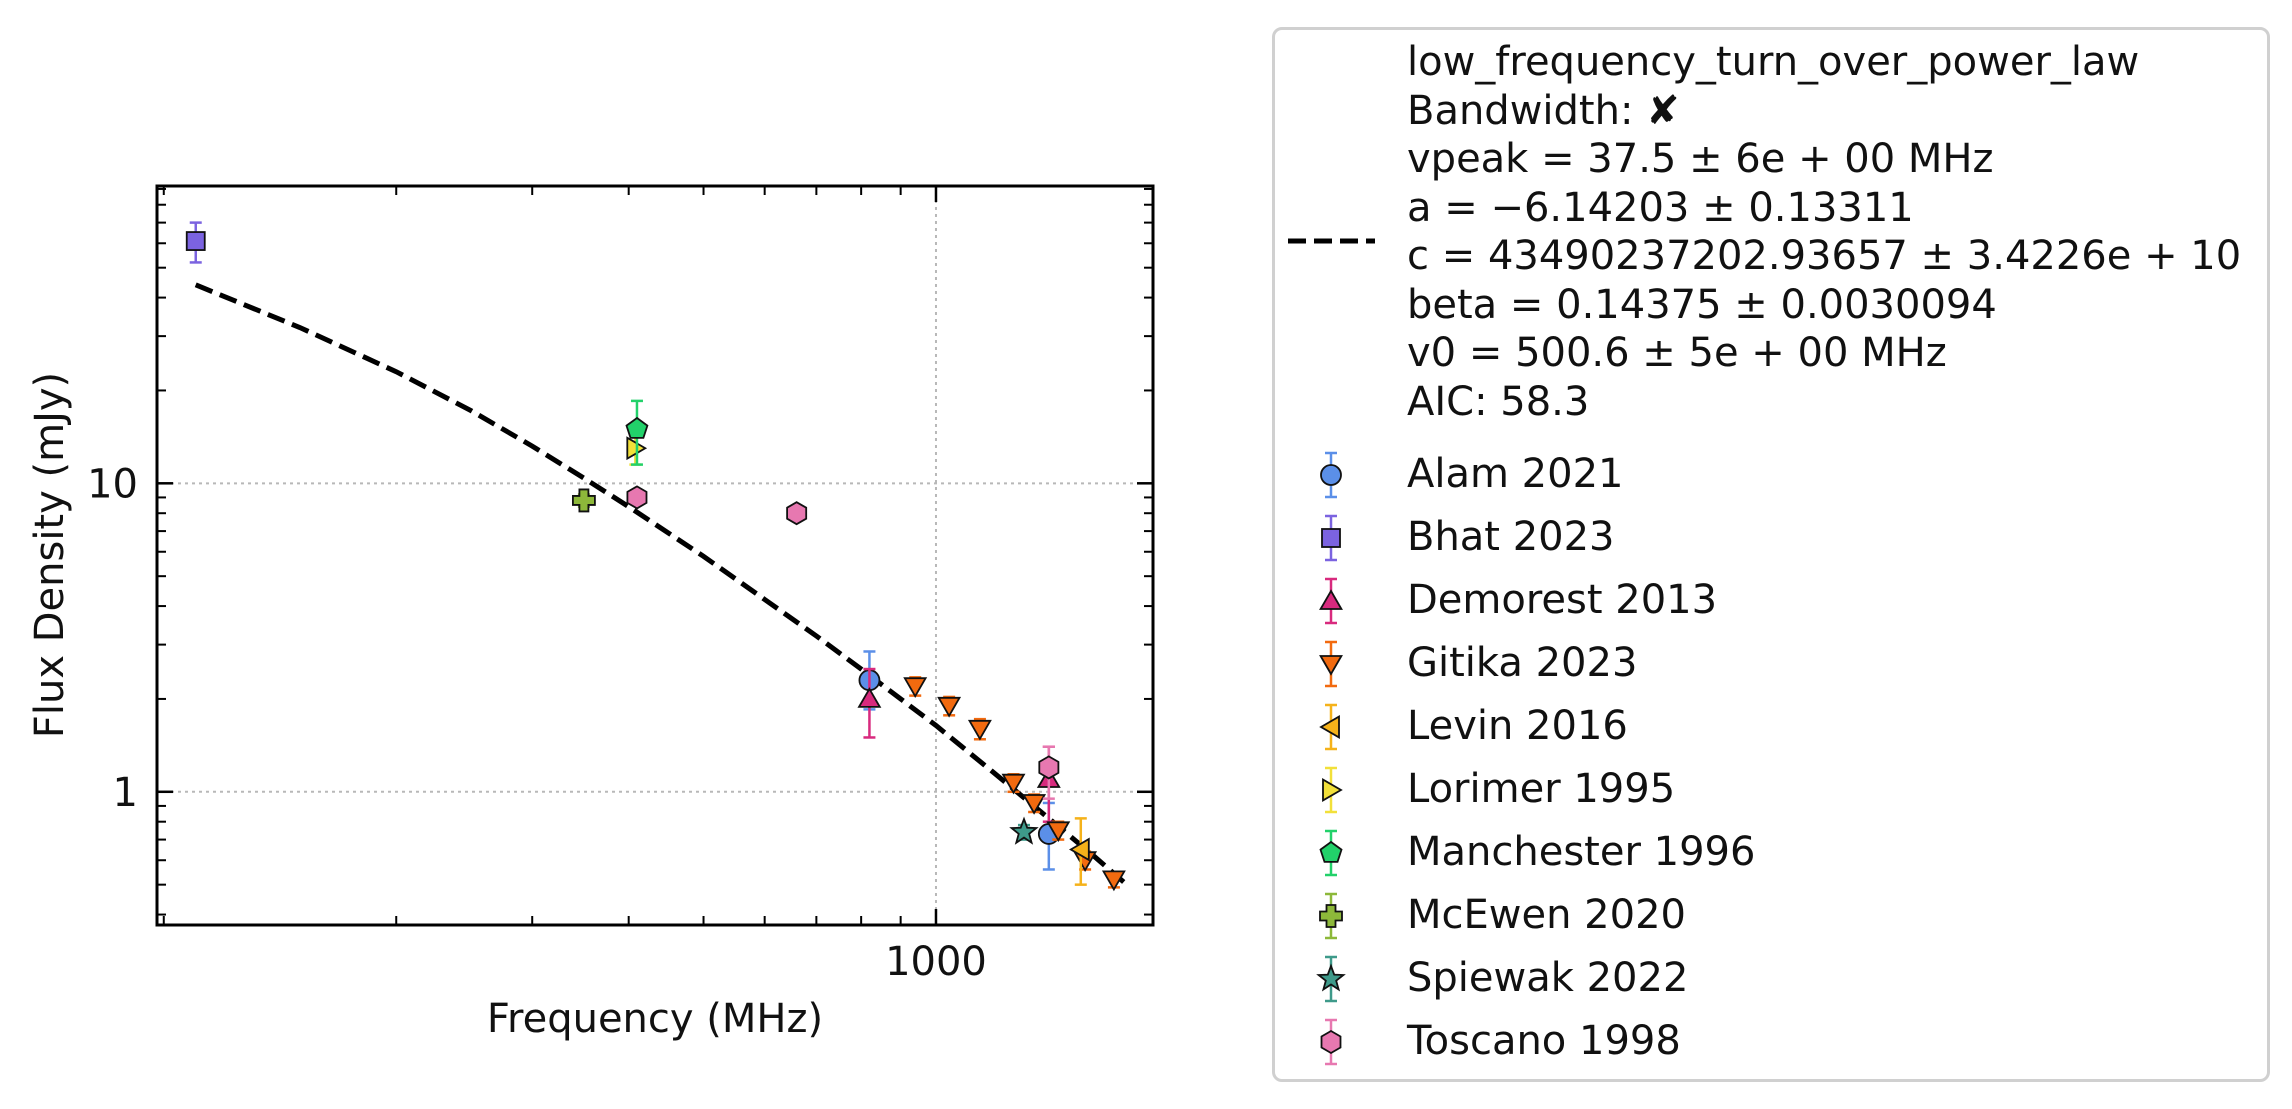 This screenshot has height=1109, width=2292. I want to click on y-tick-label: 1, so click(125, 793).